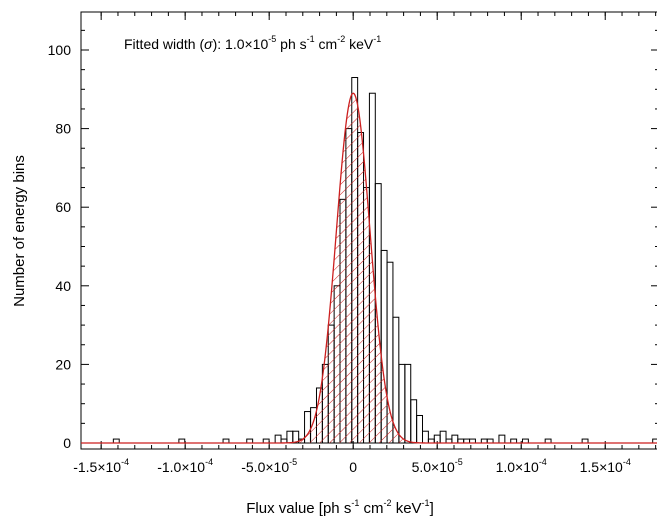  Describe the element at coordinates (67, 443) in the screenshot. I see `y-tick-label-0: 0` at that location.